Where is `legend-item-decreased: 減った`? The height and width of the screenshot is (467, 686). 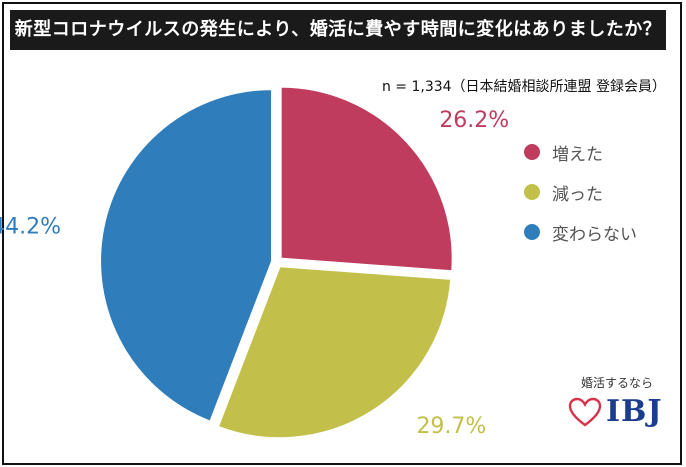
legend-item-decreased: 減った is located at coordinates (580, 192).